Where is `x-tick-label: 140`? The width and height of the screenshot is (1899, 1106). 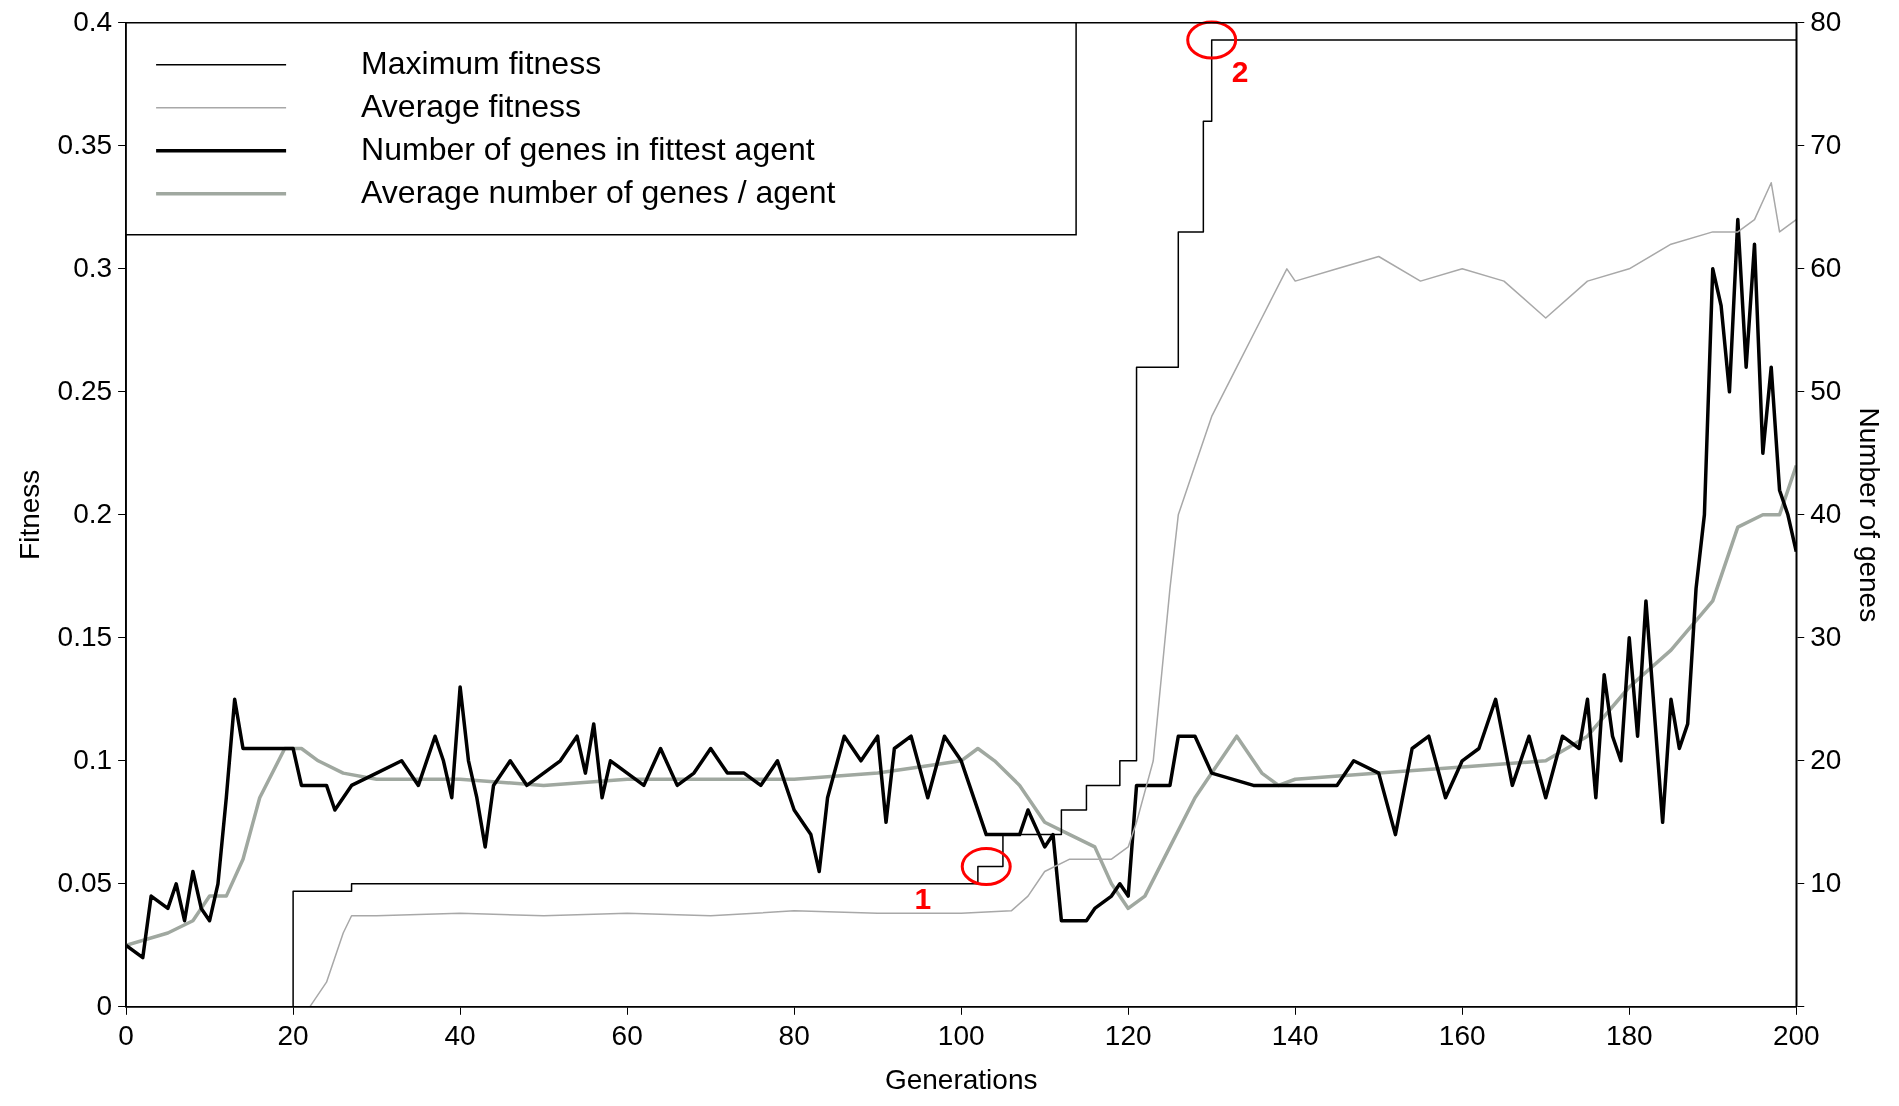
x-tick-label: 140 is located at coordinates (1295, 1036).